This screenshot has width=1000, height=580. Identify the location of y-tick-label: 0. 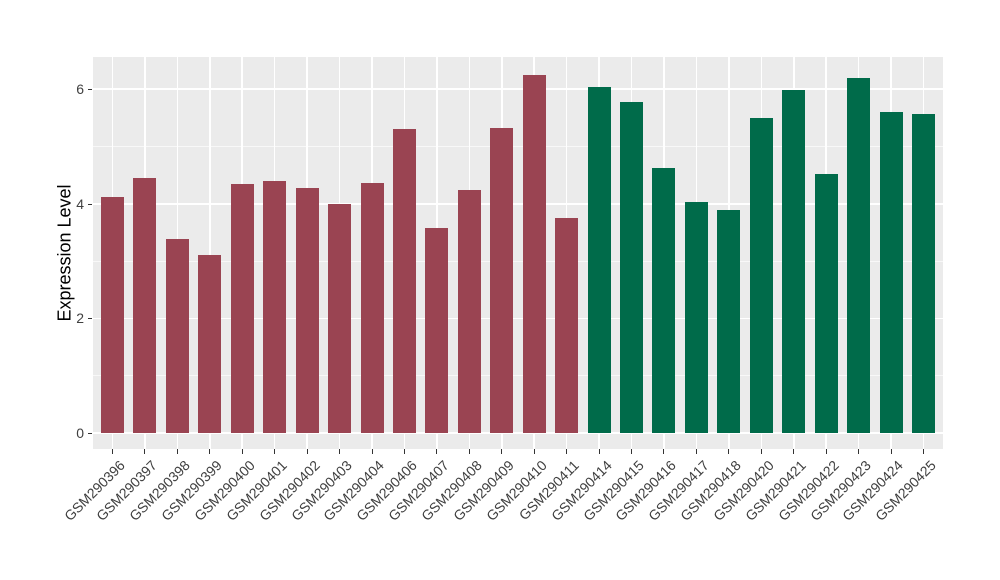
(80, 433).